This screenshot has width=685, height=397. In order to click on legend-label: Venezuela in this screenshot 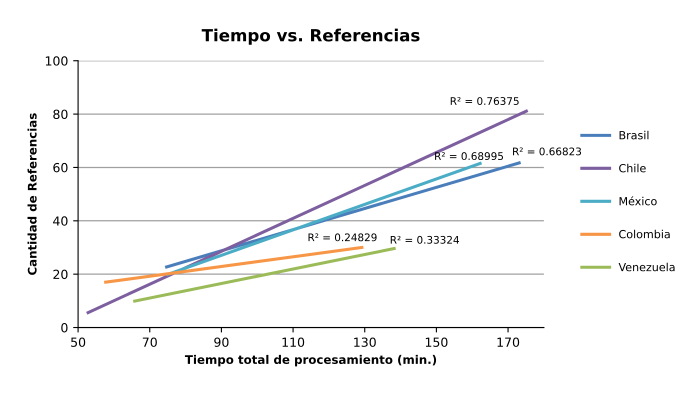, I will do `click(646, 267)`.